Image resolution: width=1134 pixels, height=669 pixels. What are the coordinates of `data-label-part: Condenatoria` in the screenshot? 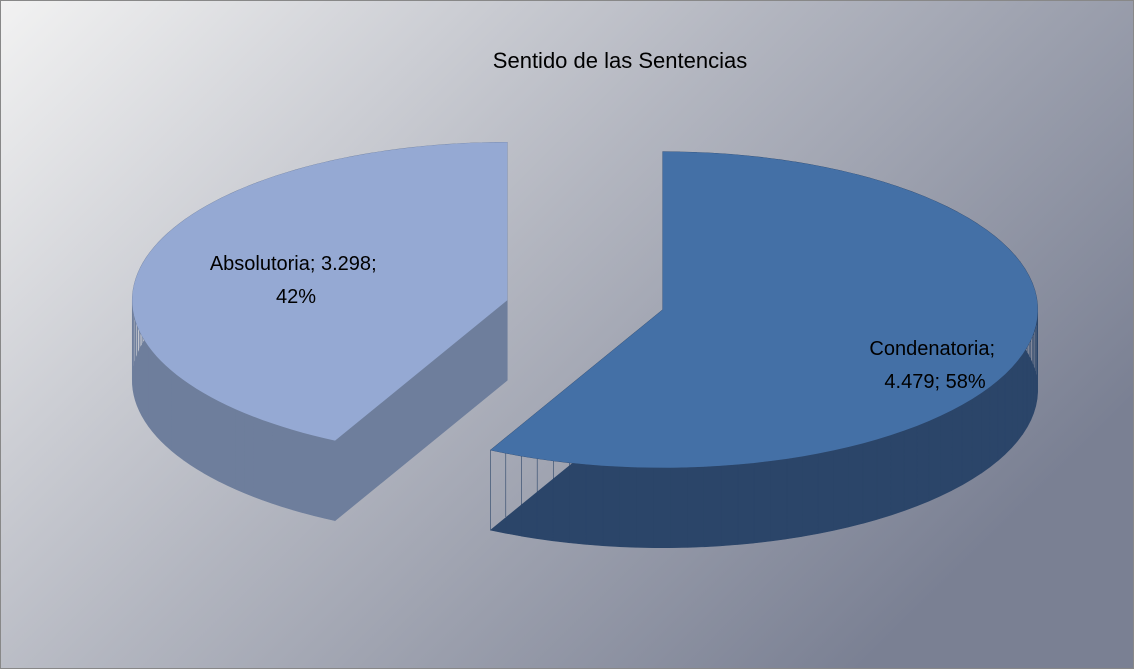 It's located at (929, 349).